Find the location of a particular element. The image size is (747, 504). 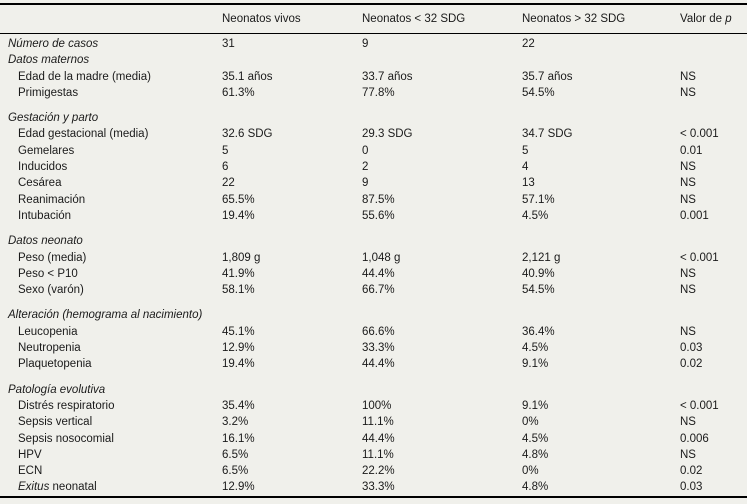

data-row: Inducidos 6 2 4 NS is located at coordinates (373, 167).